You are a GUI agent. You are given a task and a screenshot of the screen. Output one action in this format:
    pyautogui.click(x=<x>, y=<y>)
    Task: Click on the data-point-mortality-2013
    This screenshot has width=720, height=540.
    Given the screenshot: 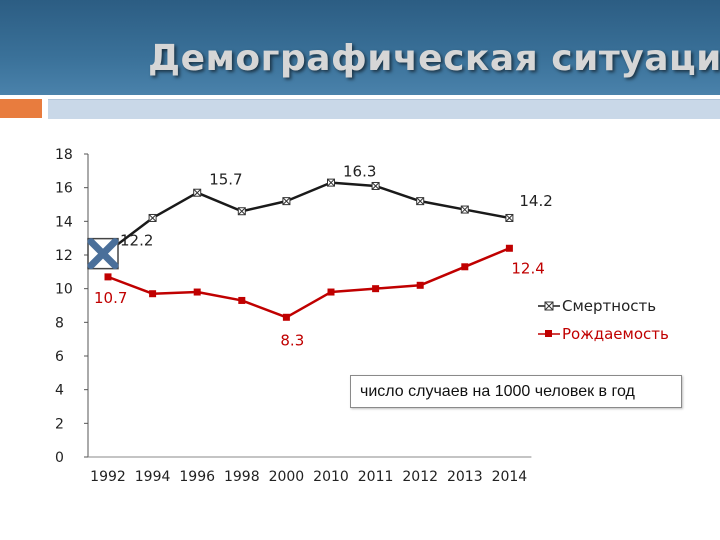 What is the action you would take?
    pyautogui.click(x=464, y=209)
    